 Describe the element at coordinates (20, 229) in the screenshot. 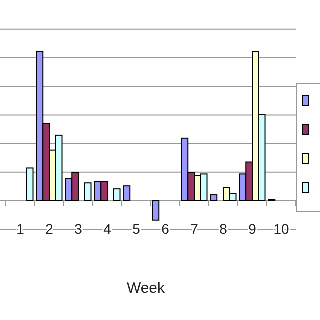

I see `x-tick-label: 1` at that location.